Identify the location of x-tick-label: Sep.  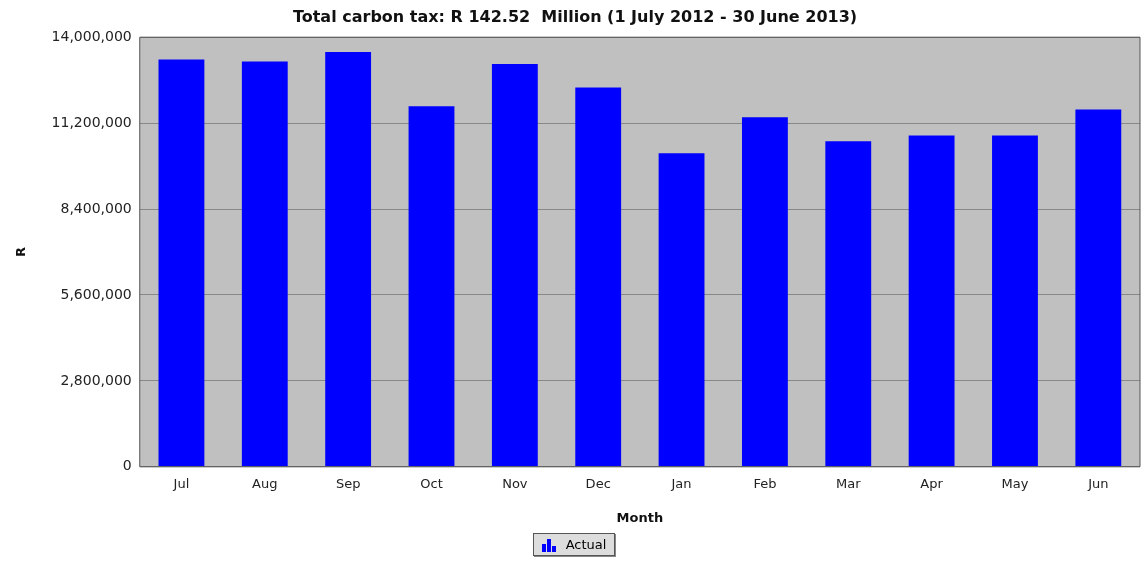
(348, 483).